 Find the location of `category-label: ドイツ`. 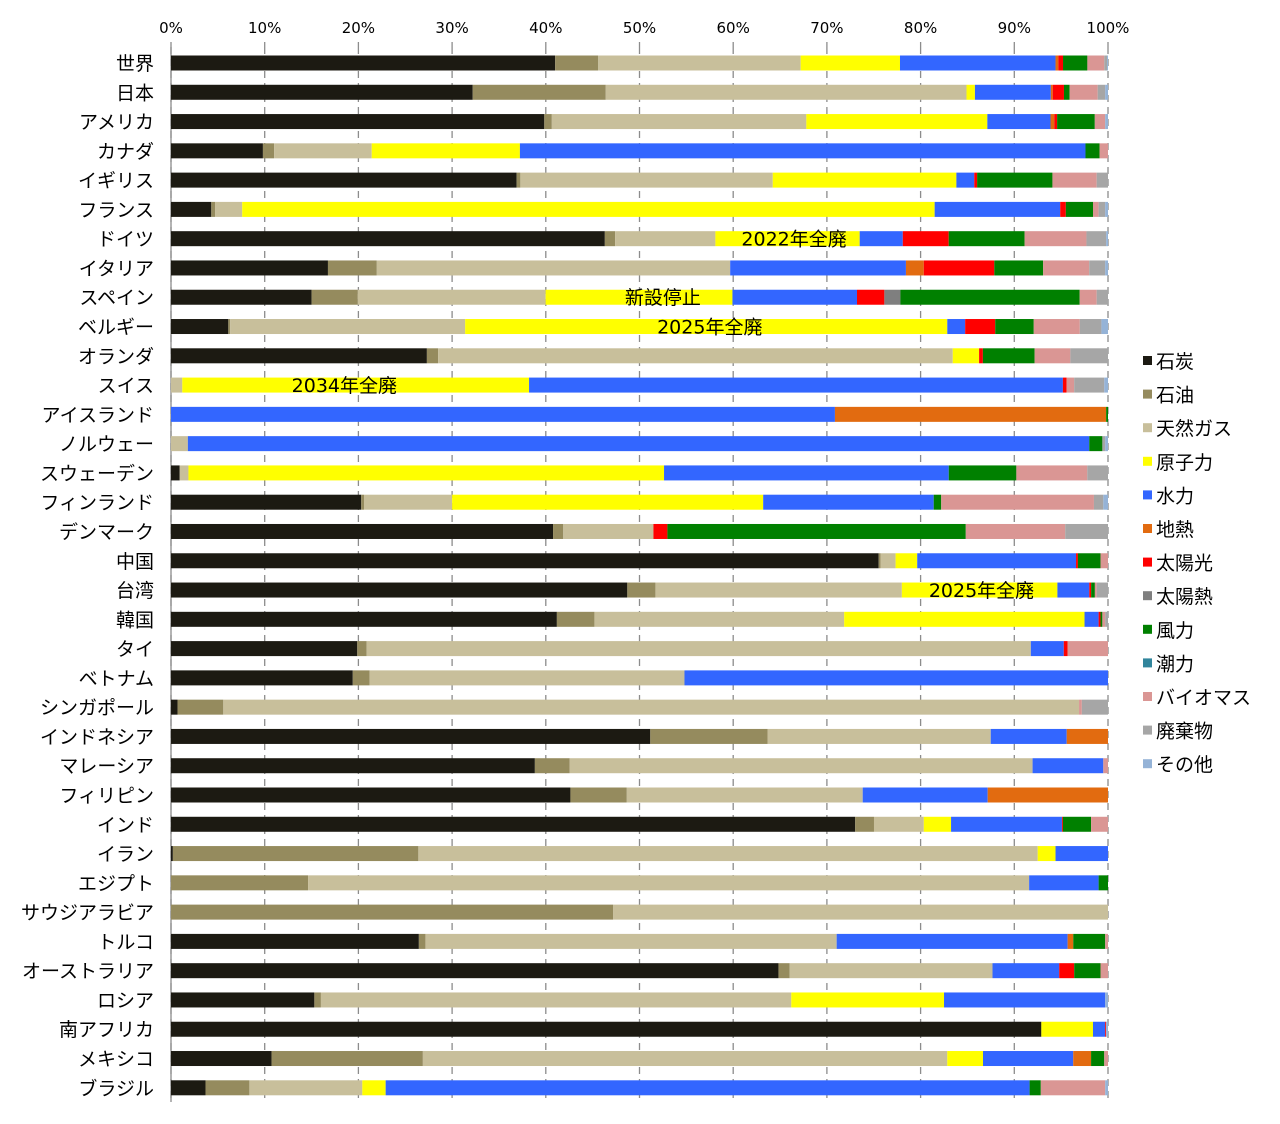

category-label: ドイツ is located at coordinates (125, 240).